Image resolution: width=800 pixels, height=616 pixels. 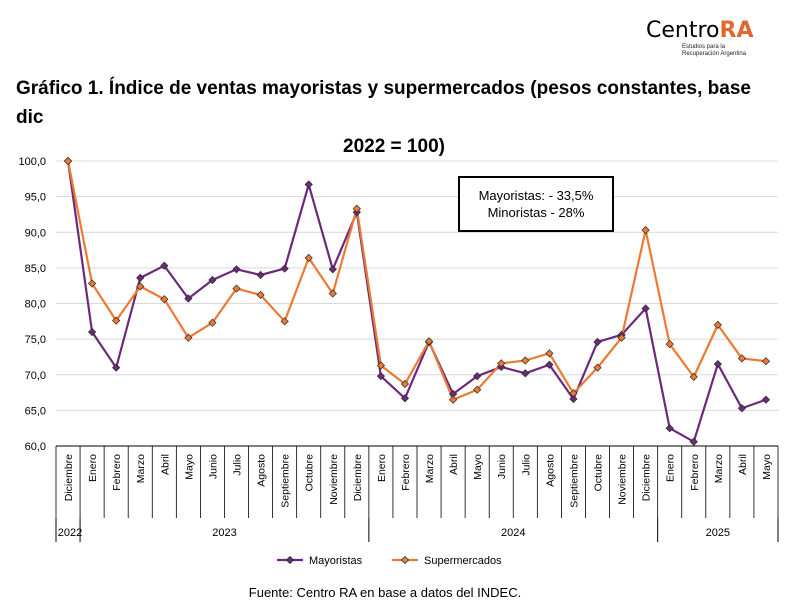 I want to click on year-label: 2024, so click(x=513, y=533).